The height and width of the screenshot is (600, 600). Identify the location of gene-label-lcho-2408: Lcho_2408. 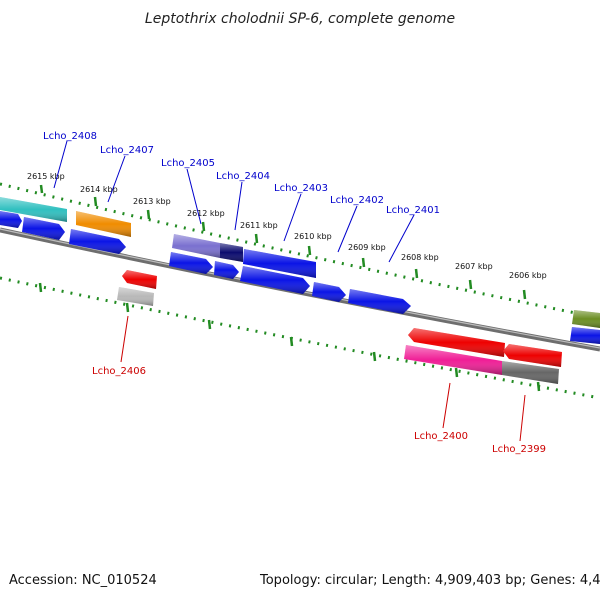
(70, 136).